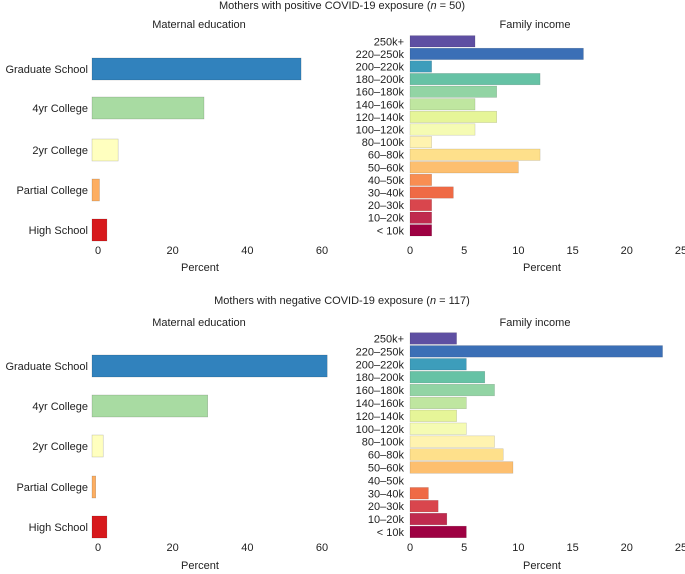  I want to click on tick-label: 60, so click(322, 548).